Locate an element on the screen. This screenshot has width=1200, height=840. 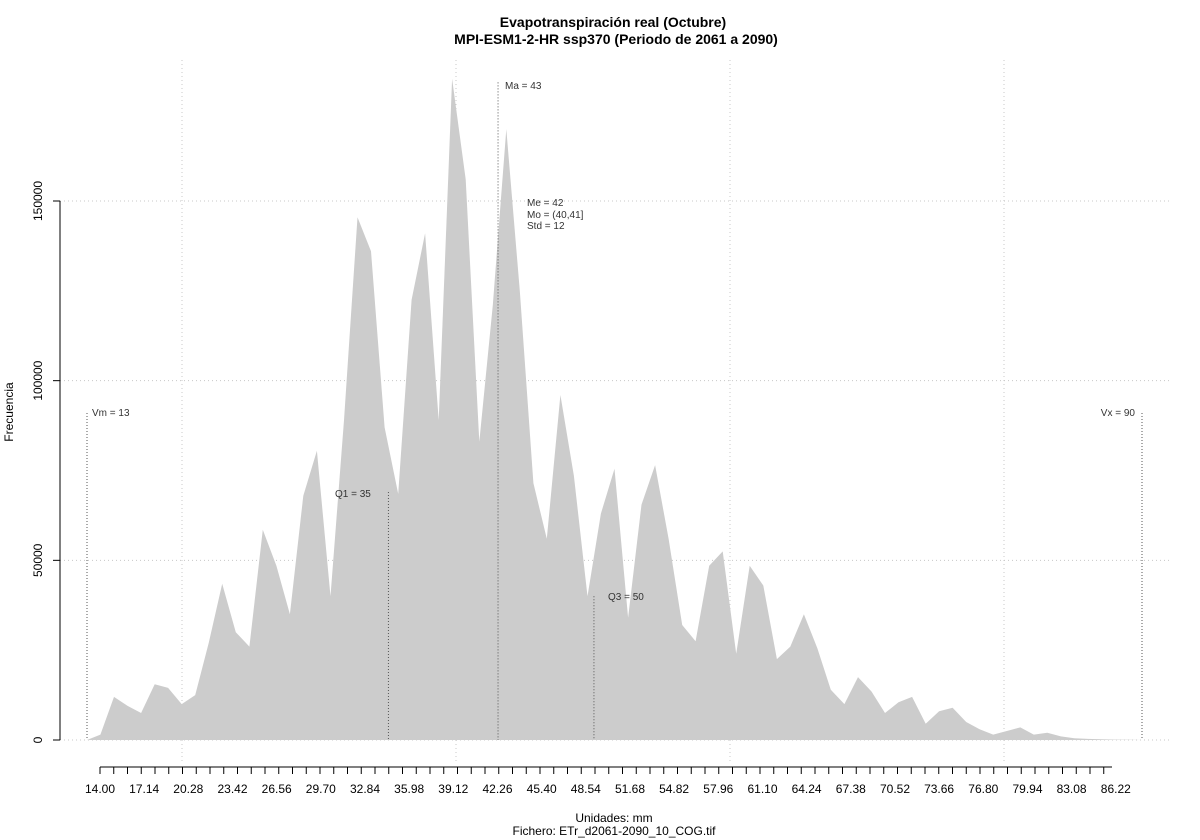
y-tick-label: 0 is located at coordinates (38, 739).